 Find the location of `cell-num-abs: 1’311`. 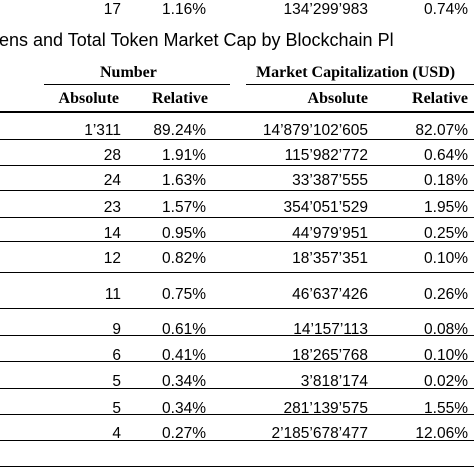

cell-num-abs: 1’311 is located at coordinates (102, 130).